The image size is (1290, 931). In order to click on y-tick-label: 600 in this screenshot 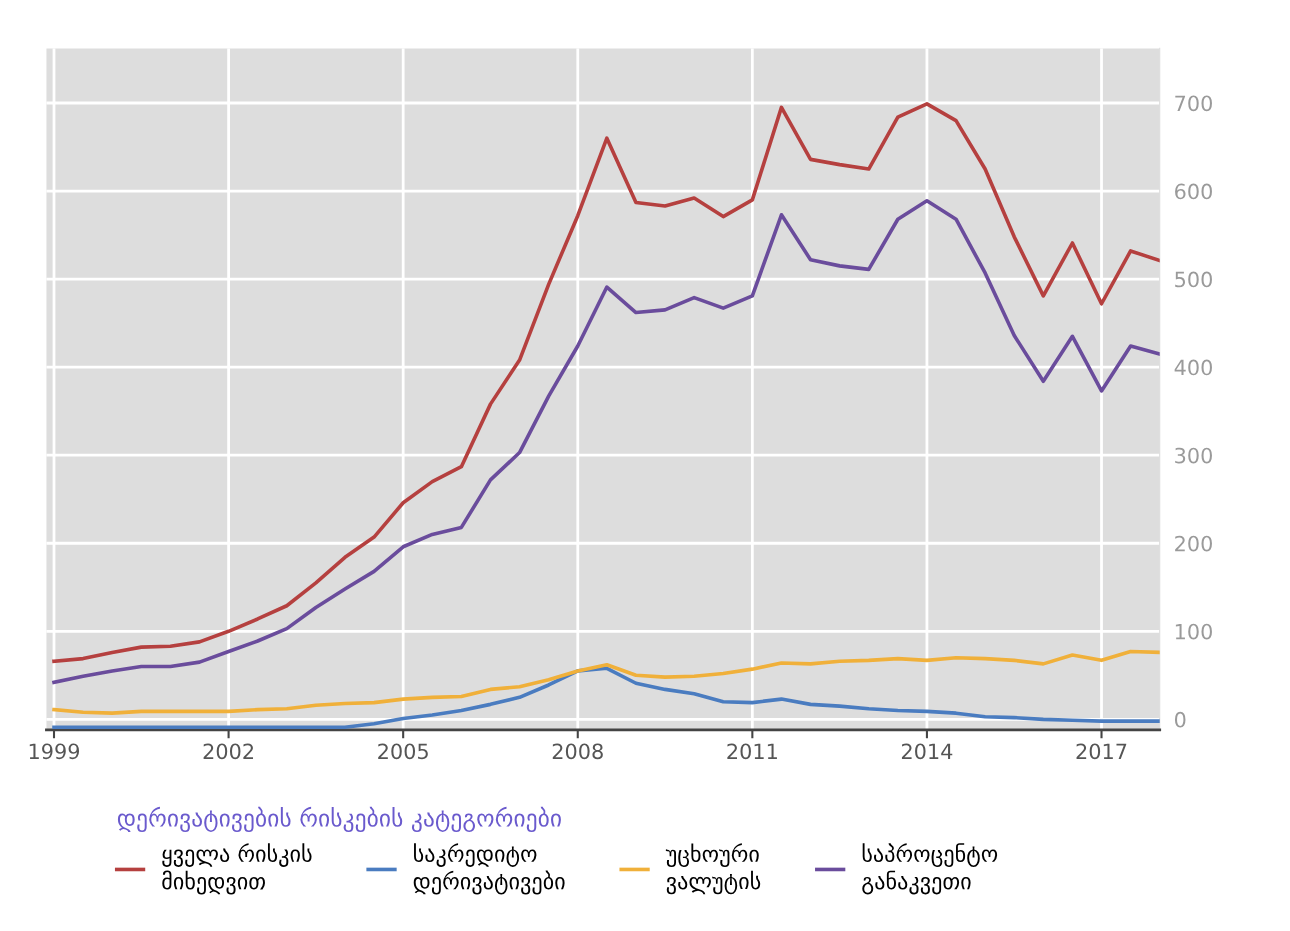, I will do `click(1193, 191)`.